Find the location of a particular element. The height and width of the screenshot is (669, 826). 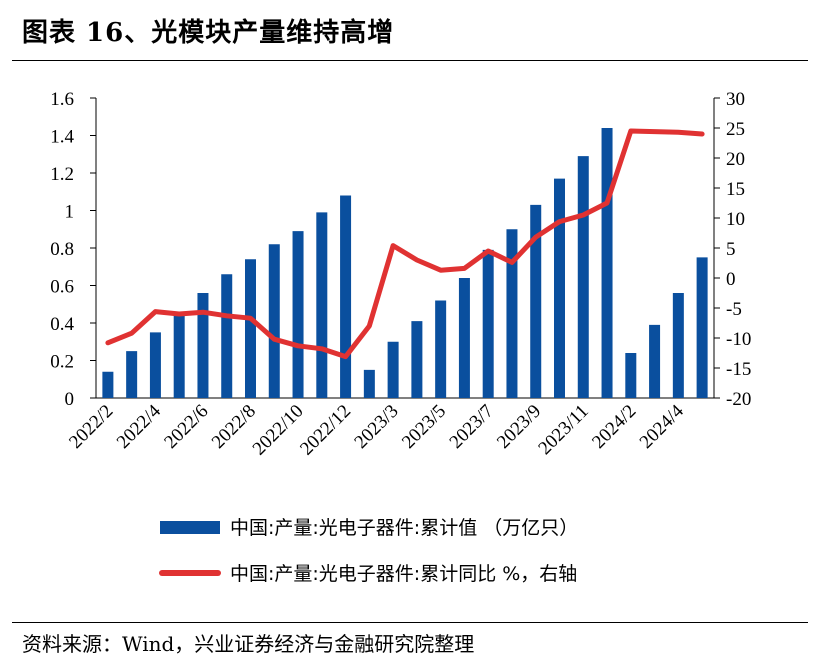

right-tick-label: 5 is located at coordinates (731, 249).